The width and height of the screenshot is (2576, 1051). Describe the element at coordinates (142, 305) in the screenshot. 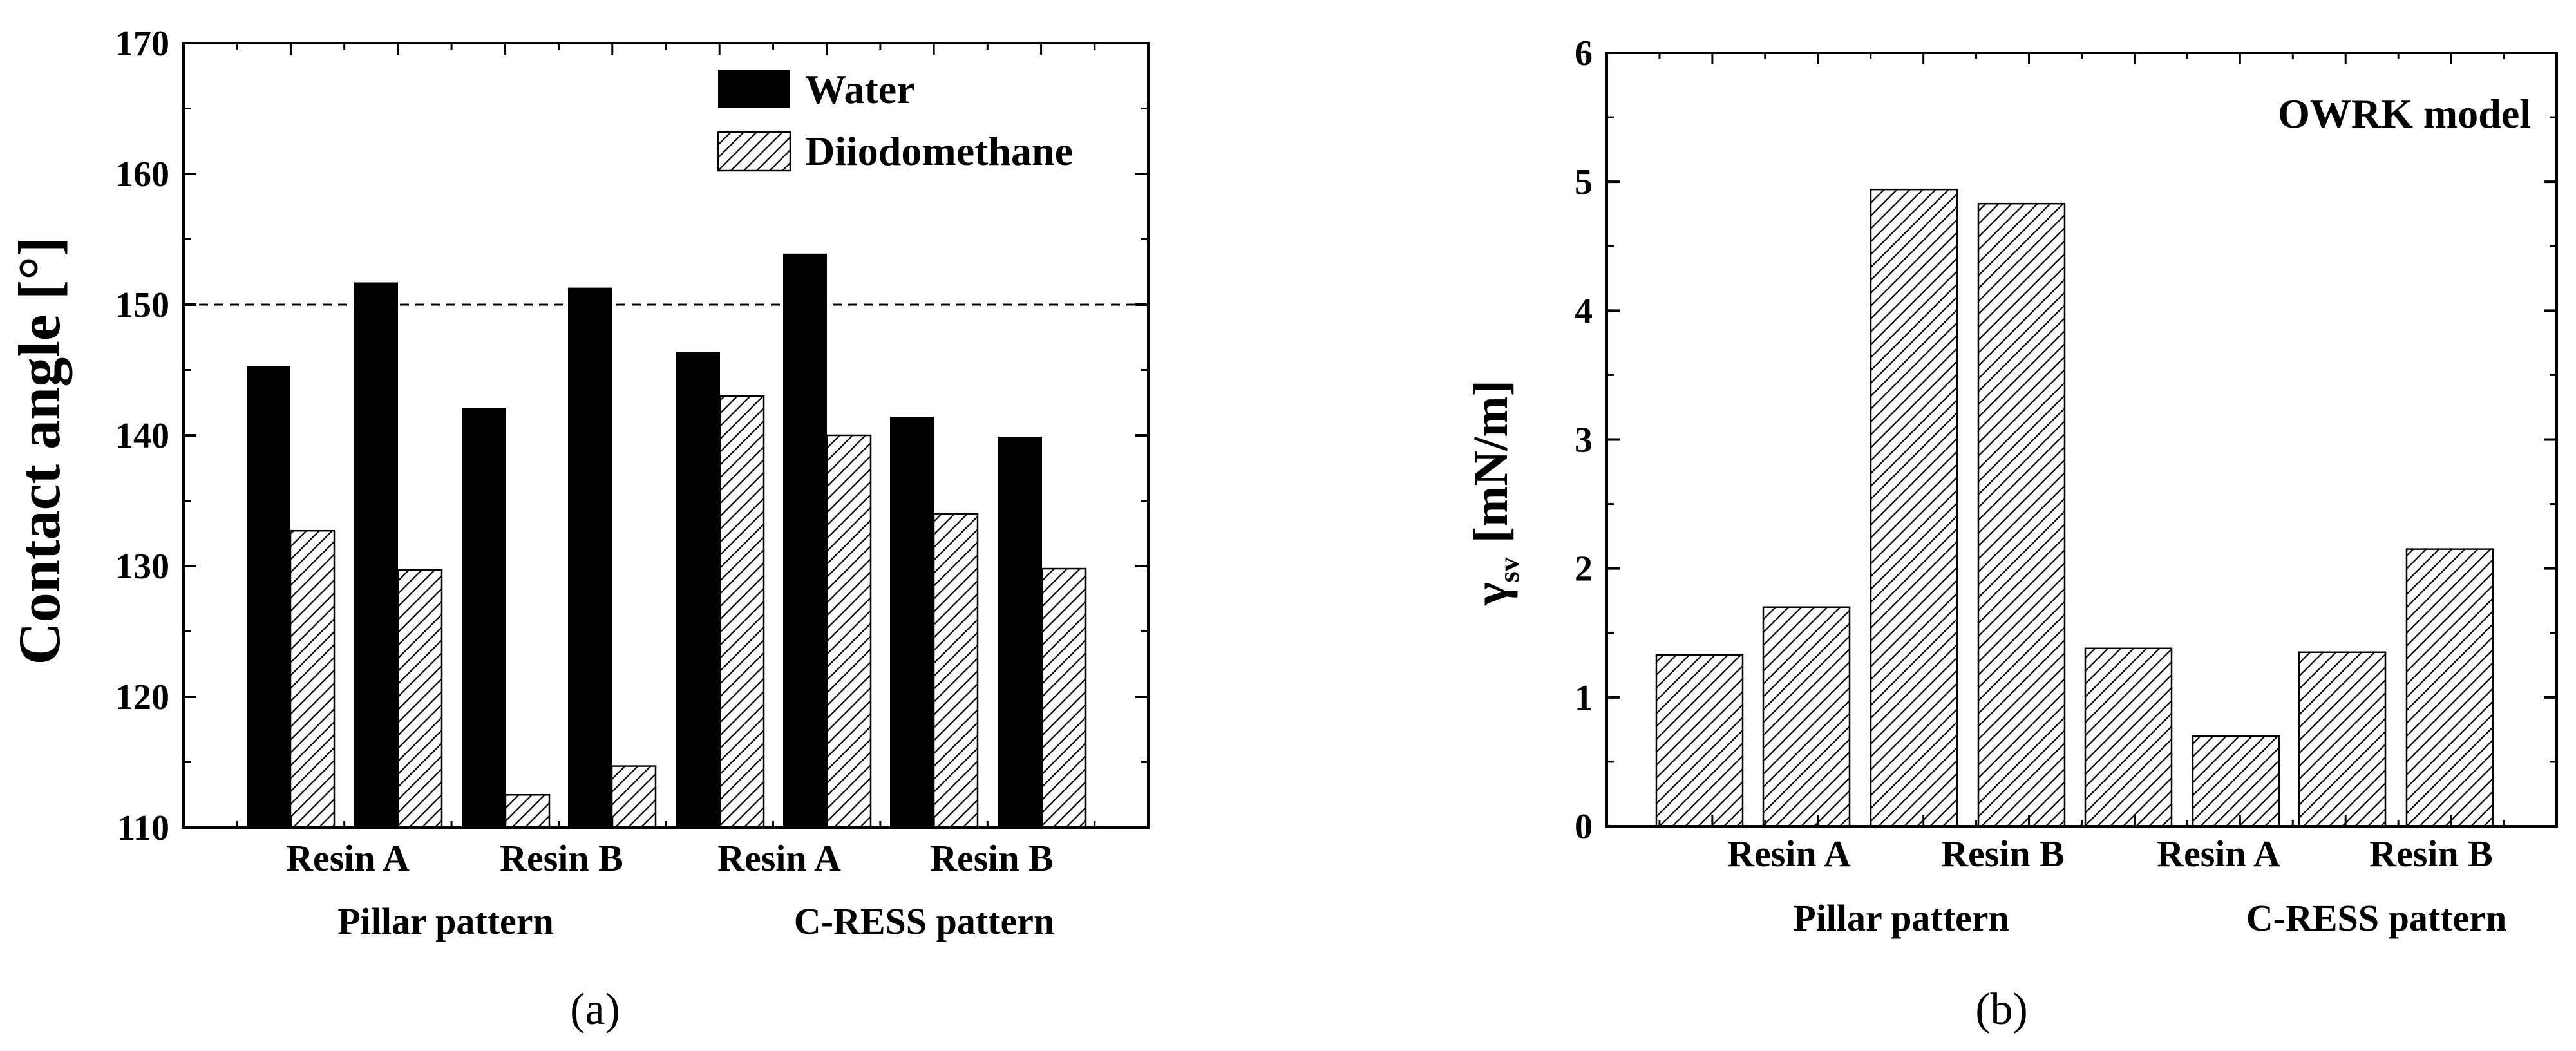

I see `y-tick-label: 150` at that location.